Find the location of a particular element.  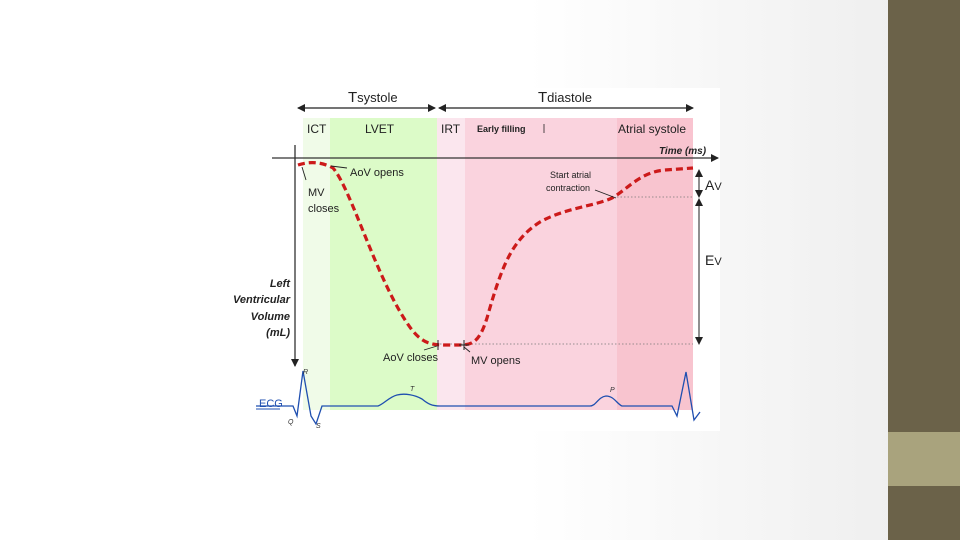

early-filling-band is located at coordinates (541, 264).